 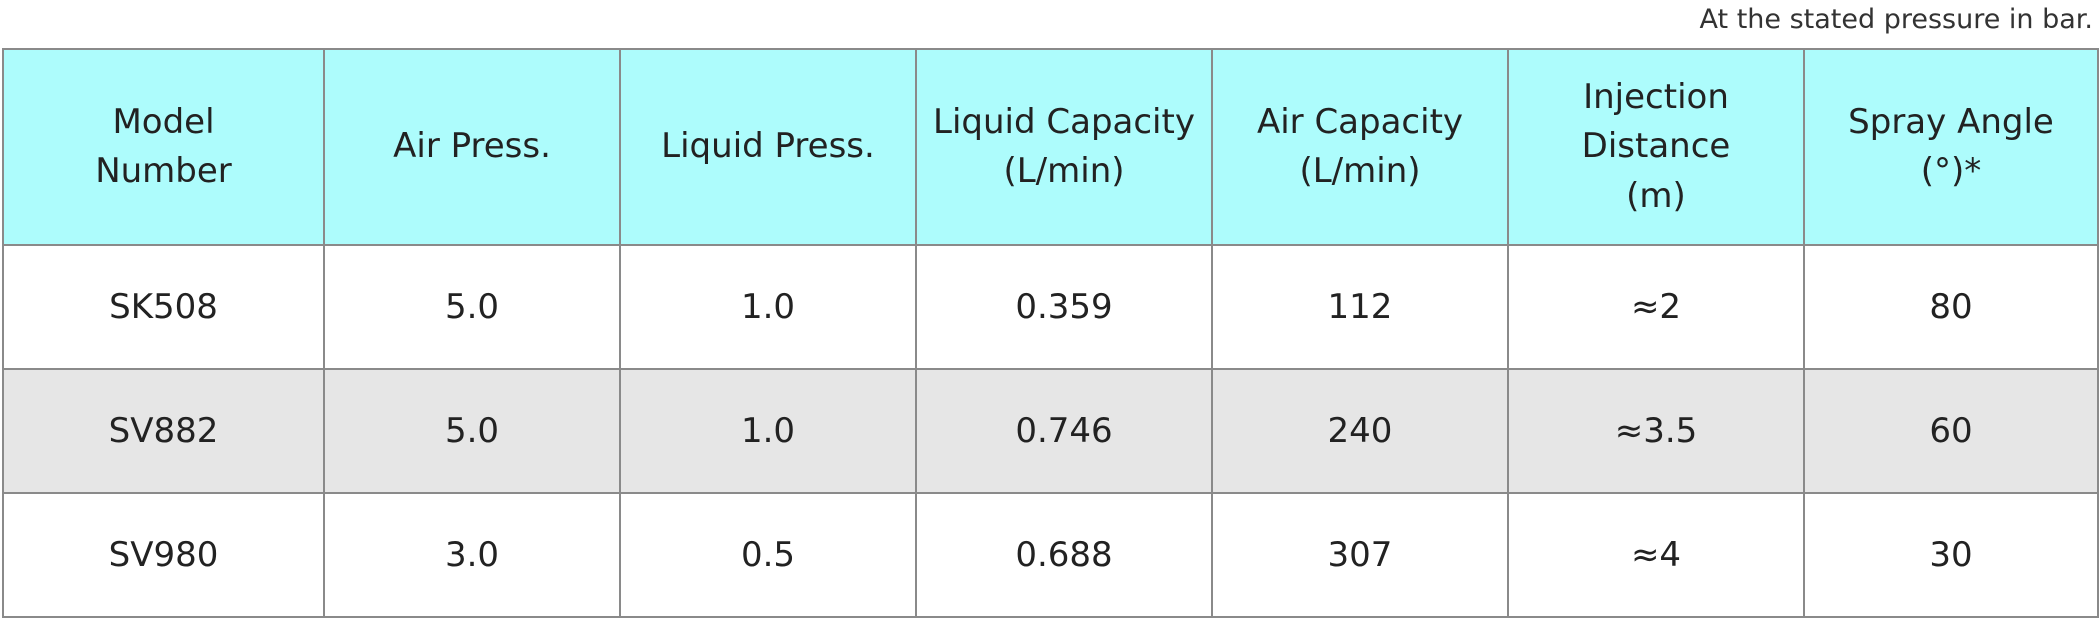 I want to click on note: At the stated pressure in bar., so click(x=1896, y=19).